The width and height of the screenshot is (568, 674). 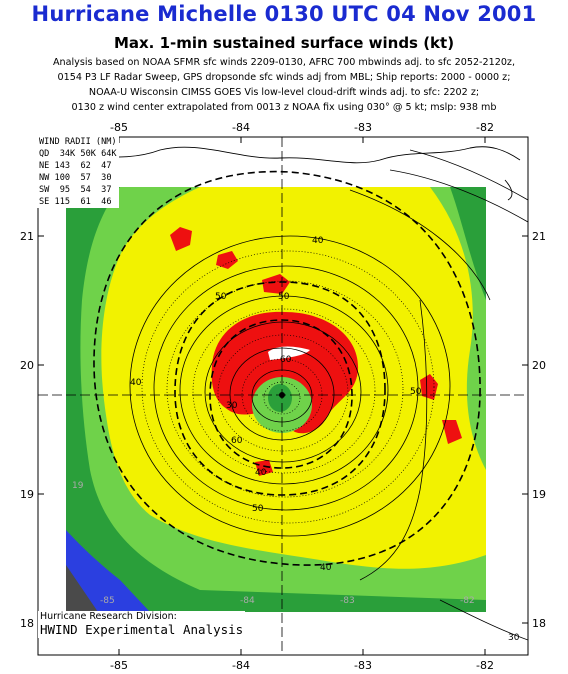 What do you see at coordinates (363, 127) in the screenshot?
I see `top-lon-label: -83` at bounding box center [363, 127].